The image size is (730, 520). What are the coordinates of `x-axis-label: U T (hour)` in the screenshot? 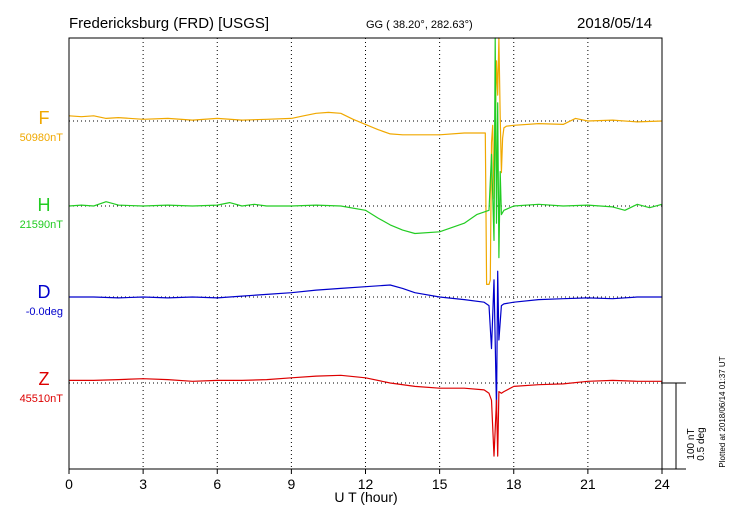 It's located at (365, 497).